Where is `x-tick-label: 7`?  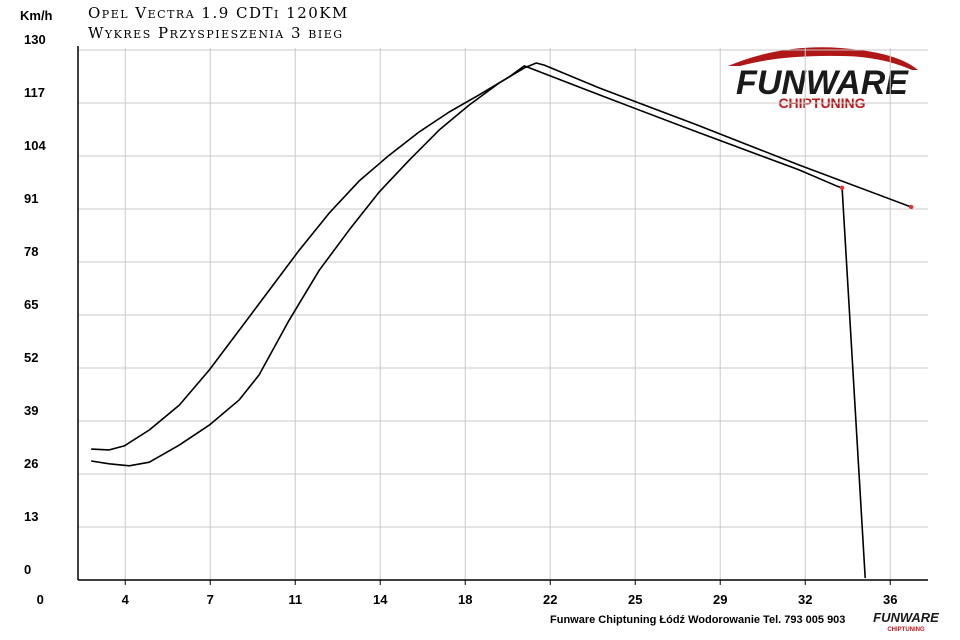 x-tick-label: 7 is located at coordinates (210, 599).